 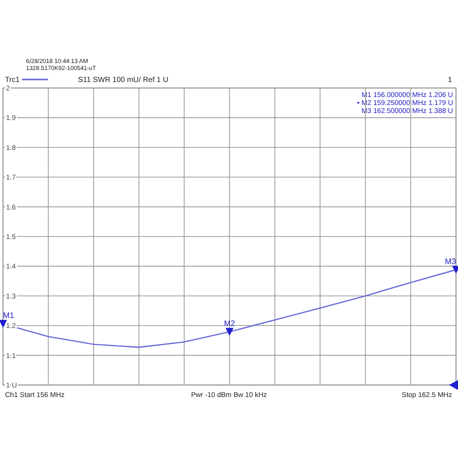 I want to click on annotation: M3, so click(x=450, y=261).